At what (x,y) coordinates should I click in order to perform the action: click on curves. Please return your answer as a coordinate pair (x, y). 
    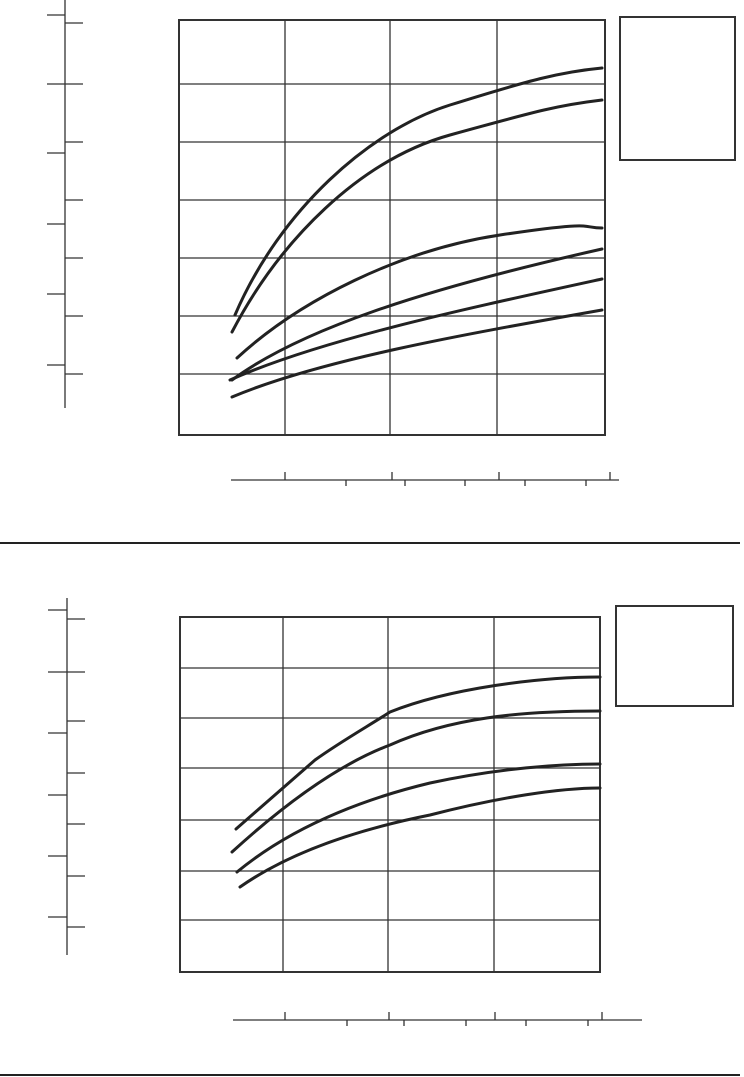
    Looking at the image, I should click on (416, 782).